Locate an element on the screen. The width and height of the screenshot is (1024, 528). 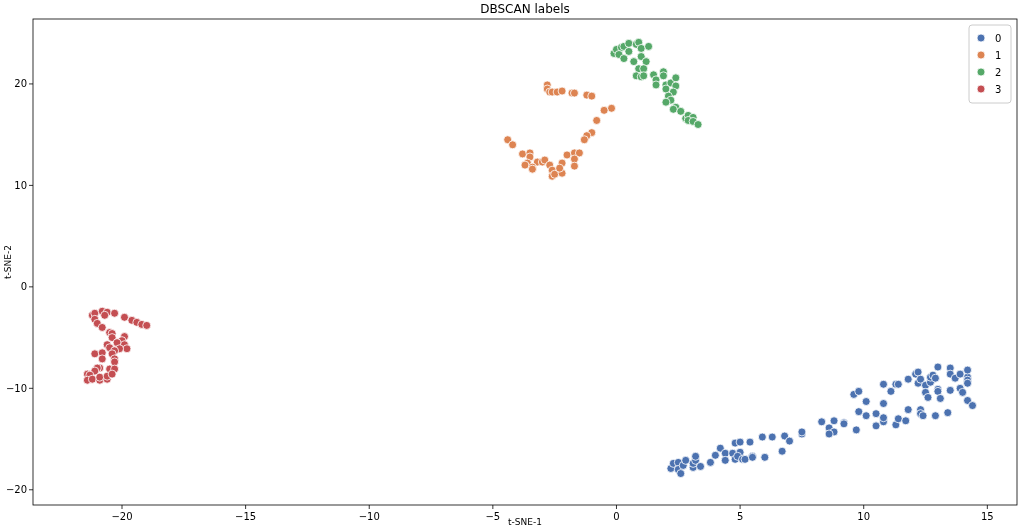
x-axis-title: t-SNE-1 is located at coordinates (525, 522).